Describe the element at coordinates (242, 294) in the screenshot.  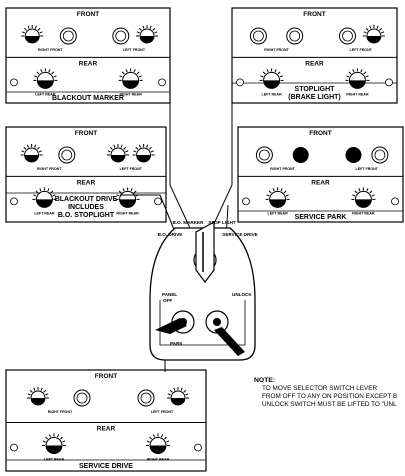
I see `unlock-label: UNLOCK` at that location.